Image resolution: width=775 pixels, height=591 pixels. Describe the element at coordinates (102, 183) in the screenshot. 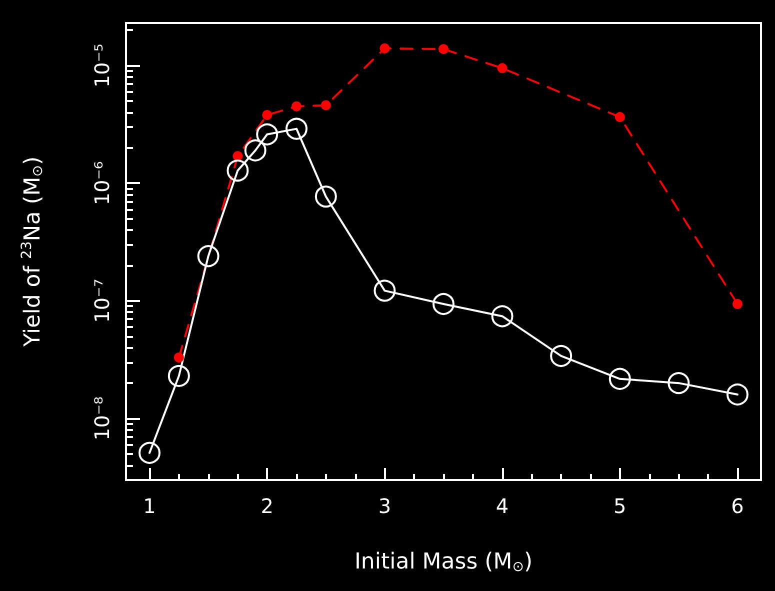

I see `y-tick-label: 10⁻⁶` at that location.